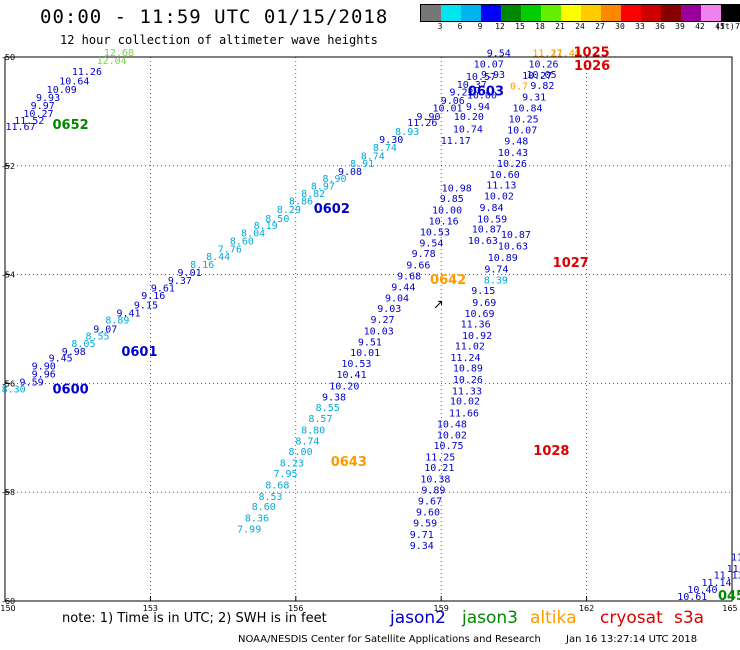 Image resolution: width=740 pixels, height=650 pixels. I want to click on pass-time-label: 1026, so click(592, 66).